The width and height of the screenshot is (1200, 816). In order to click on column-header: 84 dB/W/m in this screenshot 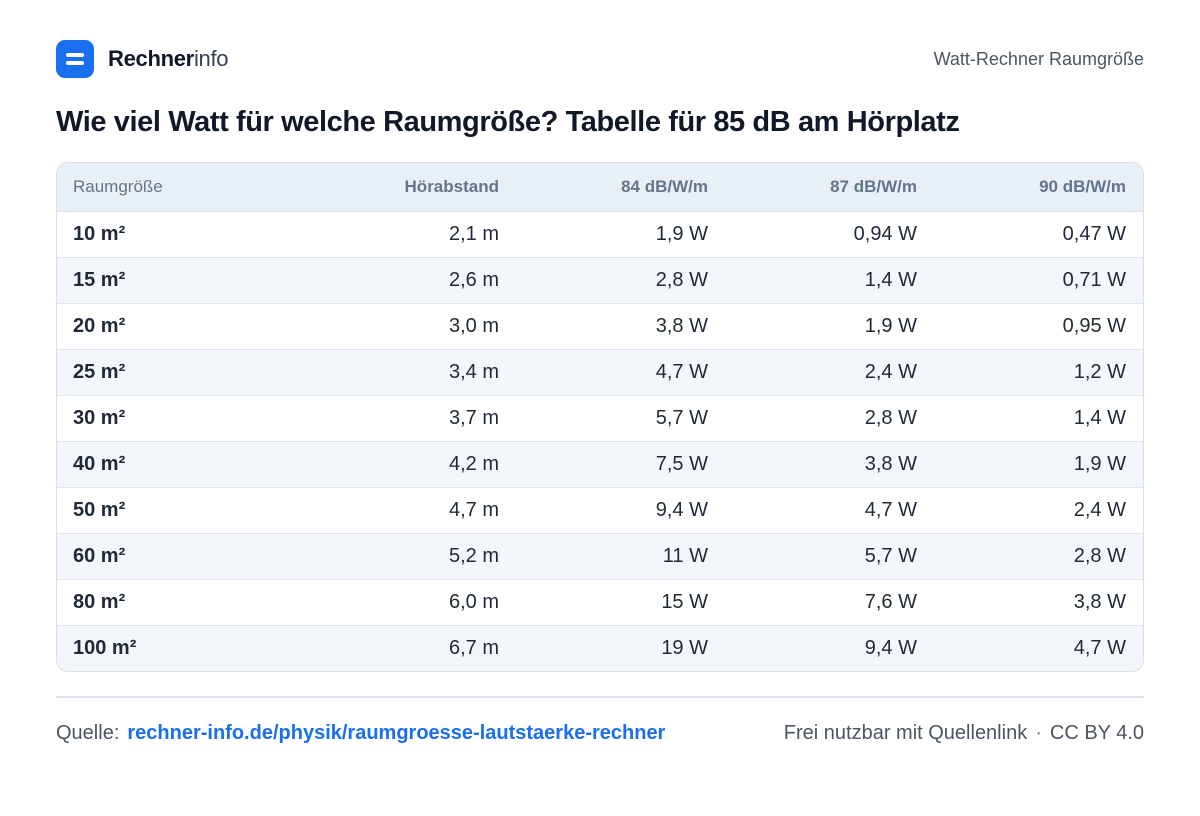, I will do `click(664, 186)`.